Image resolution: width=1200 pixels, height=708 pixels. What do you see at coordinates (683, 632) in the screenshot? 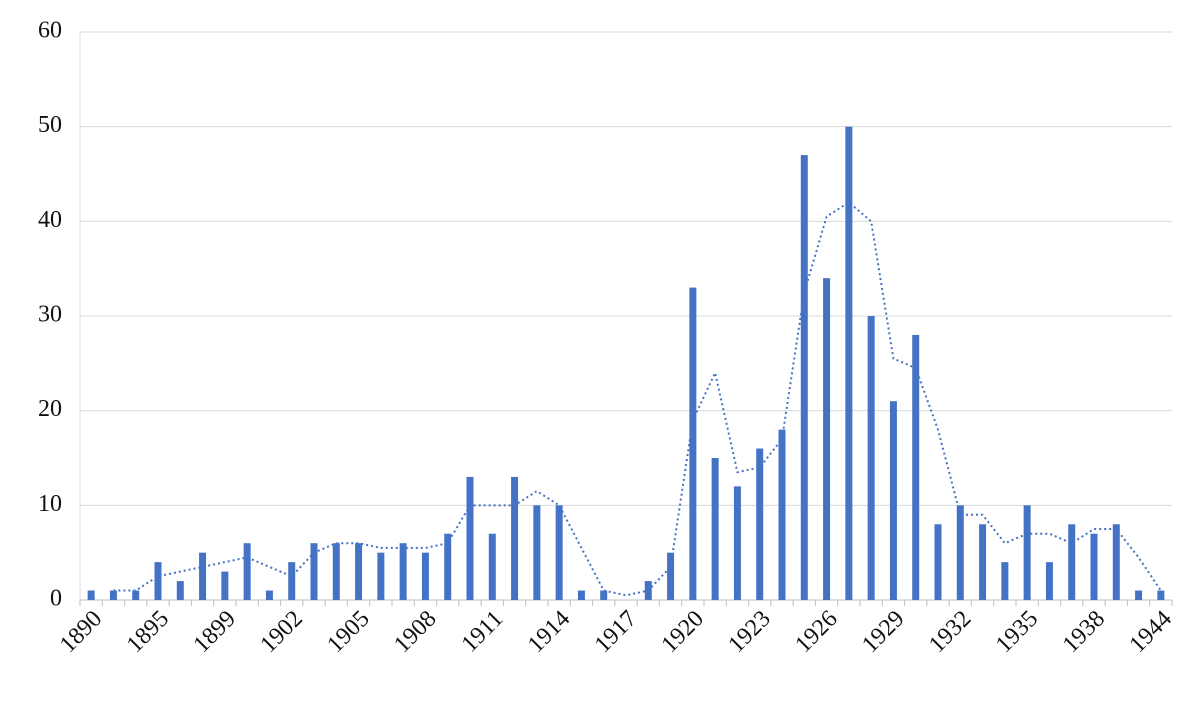
I see `x-tick-label: 1920` at bounding box center [683, 632].